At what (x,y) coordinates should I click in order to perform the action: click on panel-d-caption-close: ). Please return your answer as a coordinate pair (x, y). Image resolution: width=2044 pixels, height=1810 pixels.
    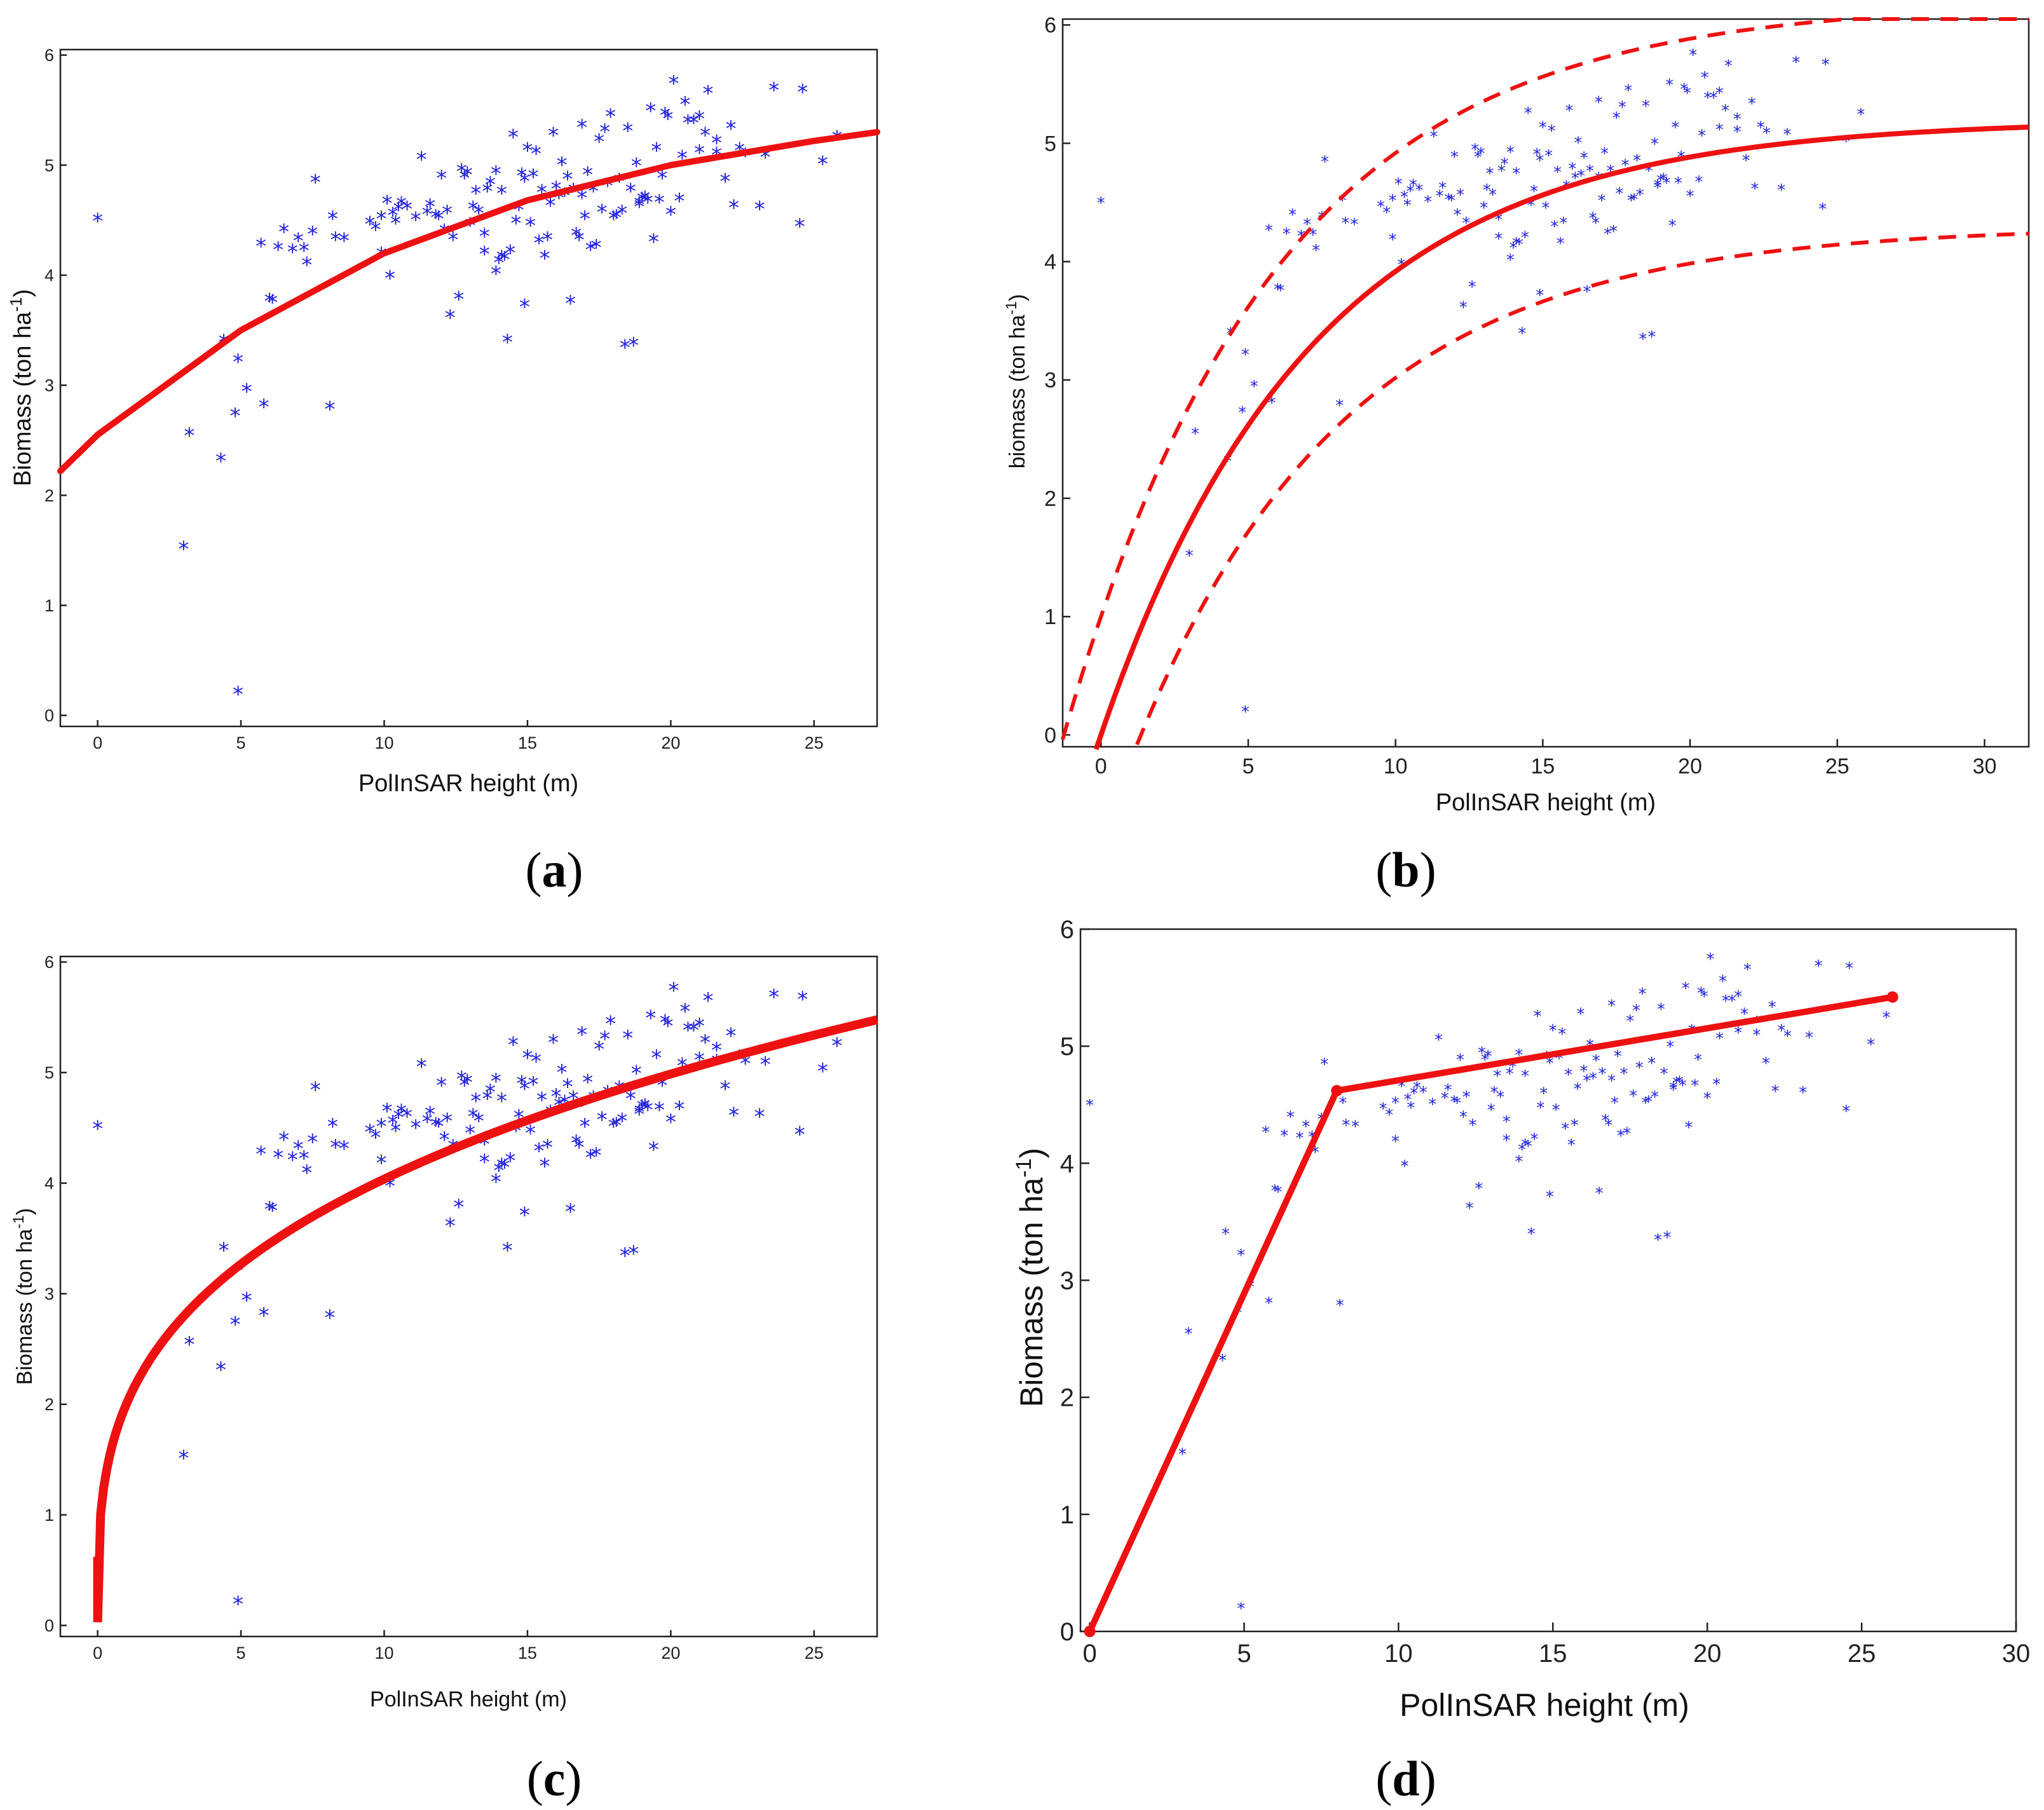
    Looking at the image, I should click on (1428, 1778).